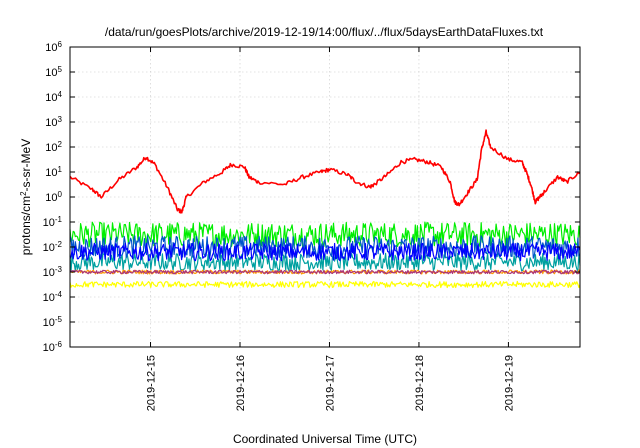 The width and height of the screenshot is (640, 448). I want to click on y-tick-label: 10⁻², so click(53, 247).